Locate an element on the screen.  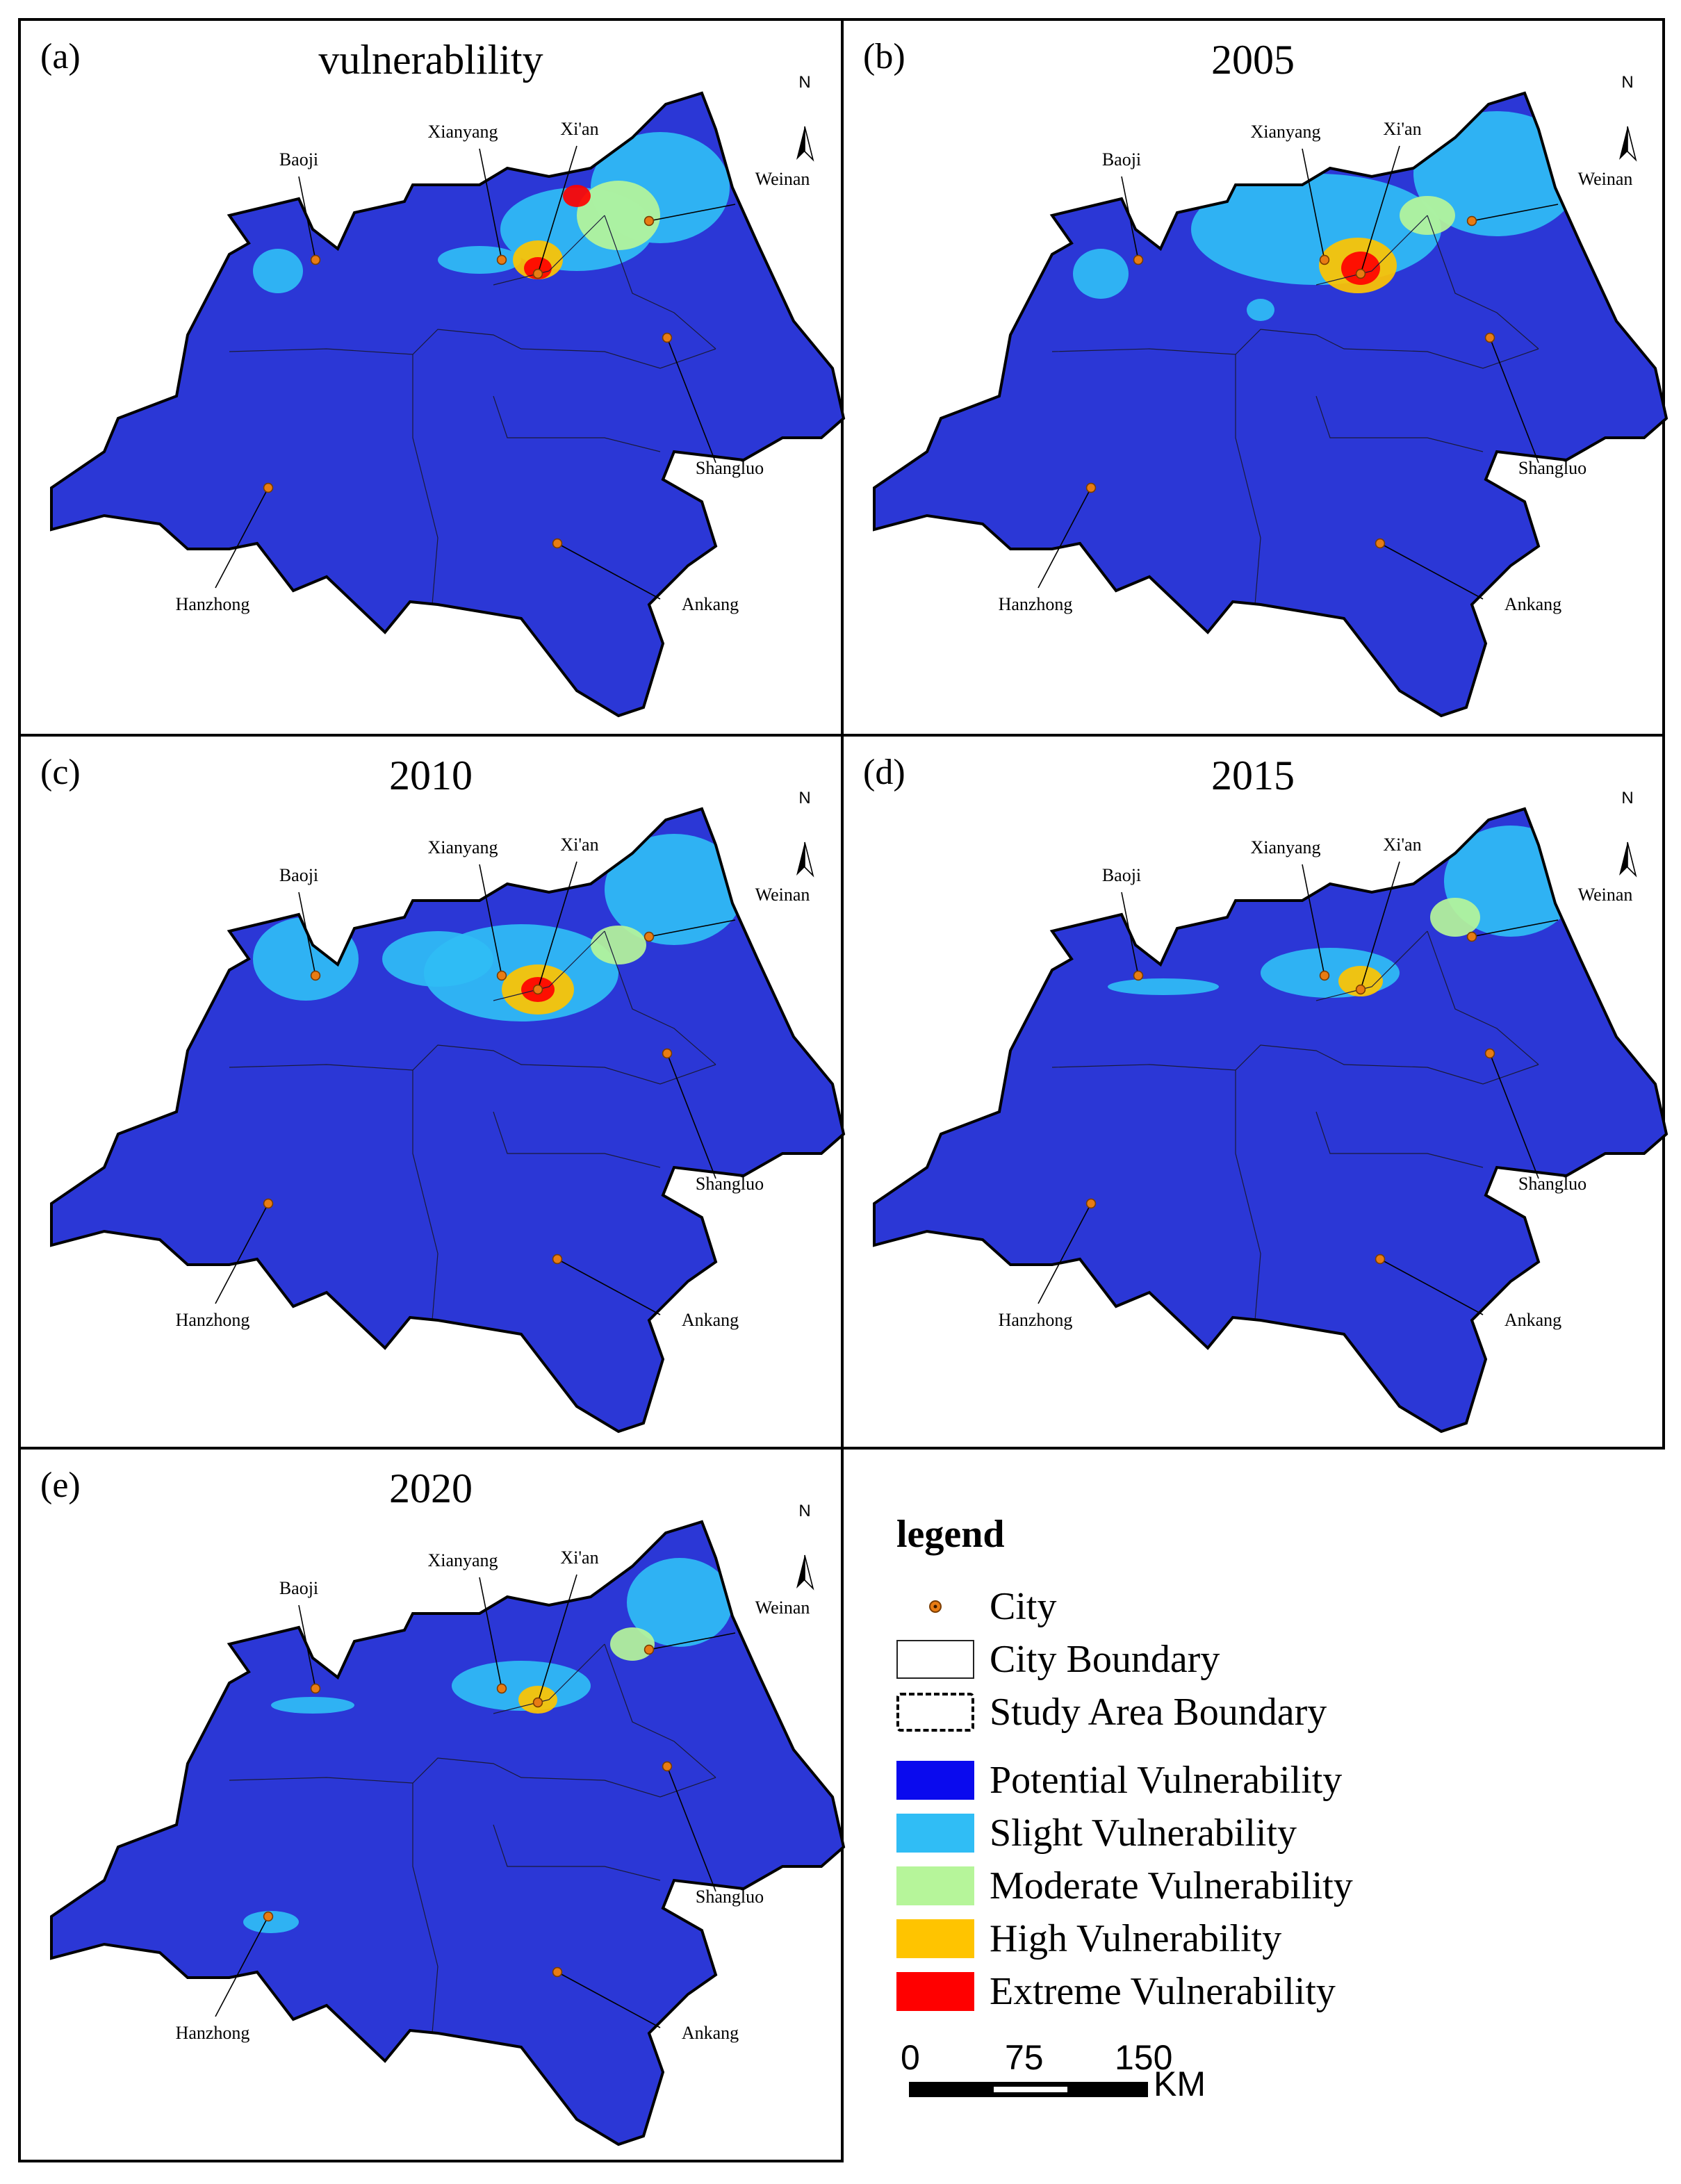
scale-bar-white-segment is located at coordinates (1030, 2089).